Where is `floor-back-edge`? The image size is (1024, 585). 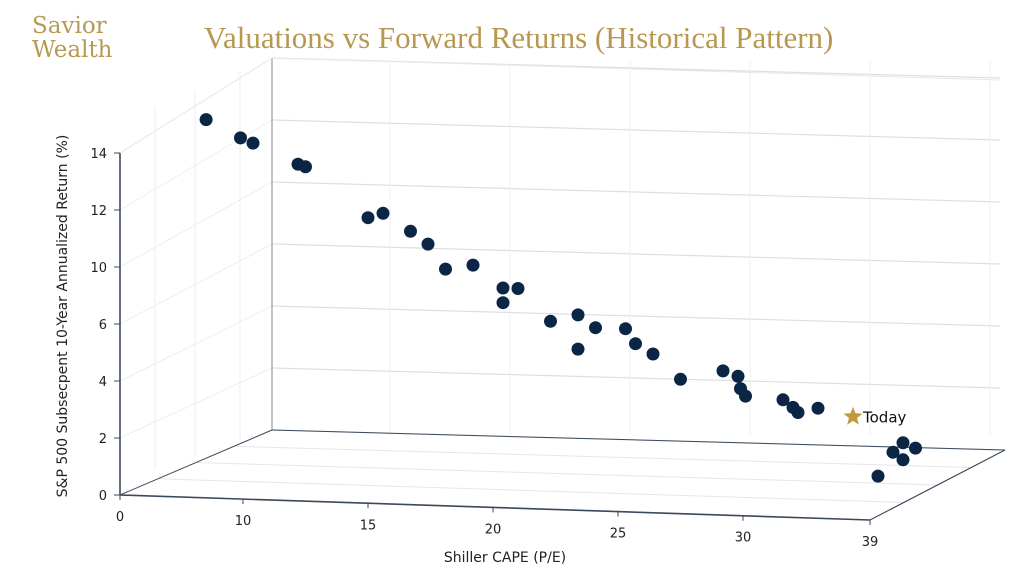
floor-back-edge is located at coordinates (638, 440).